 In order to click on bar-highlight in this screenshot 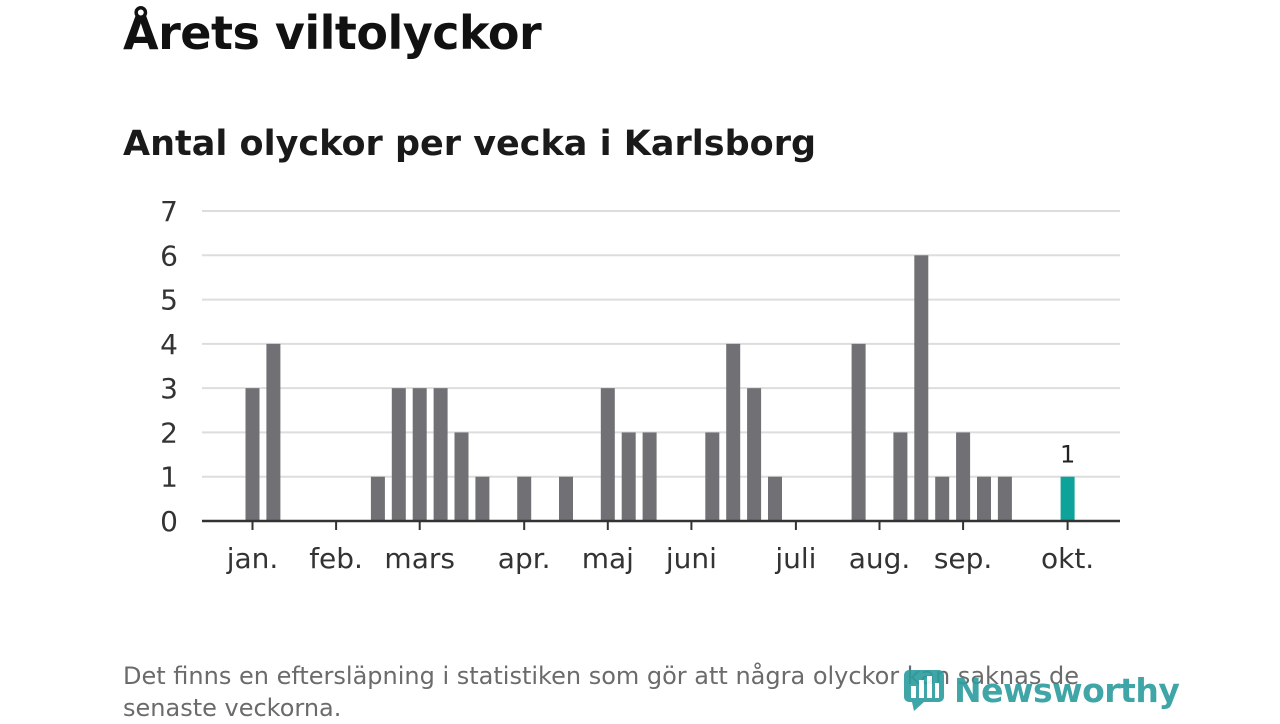, I will do `click(1067, 498)`.